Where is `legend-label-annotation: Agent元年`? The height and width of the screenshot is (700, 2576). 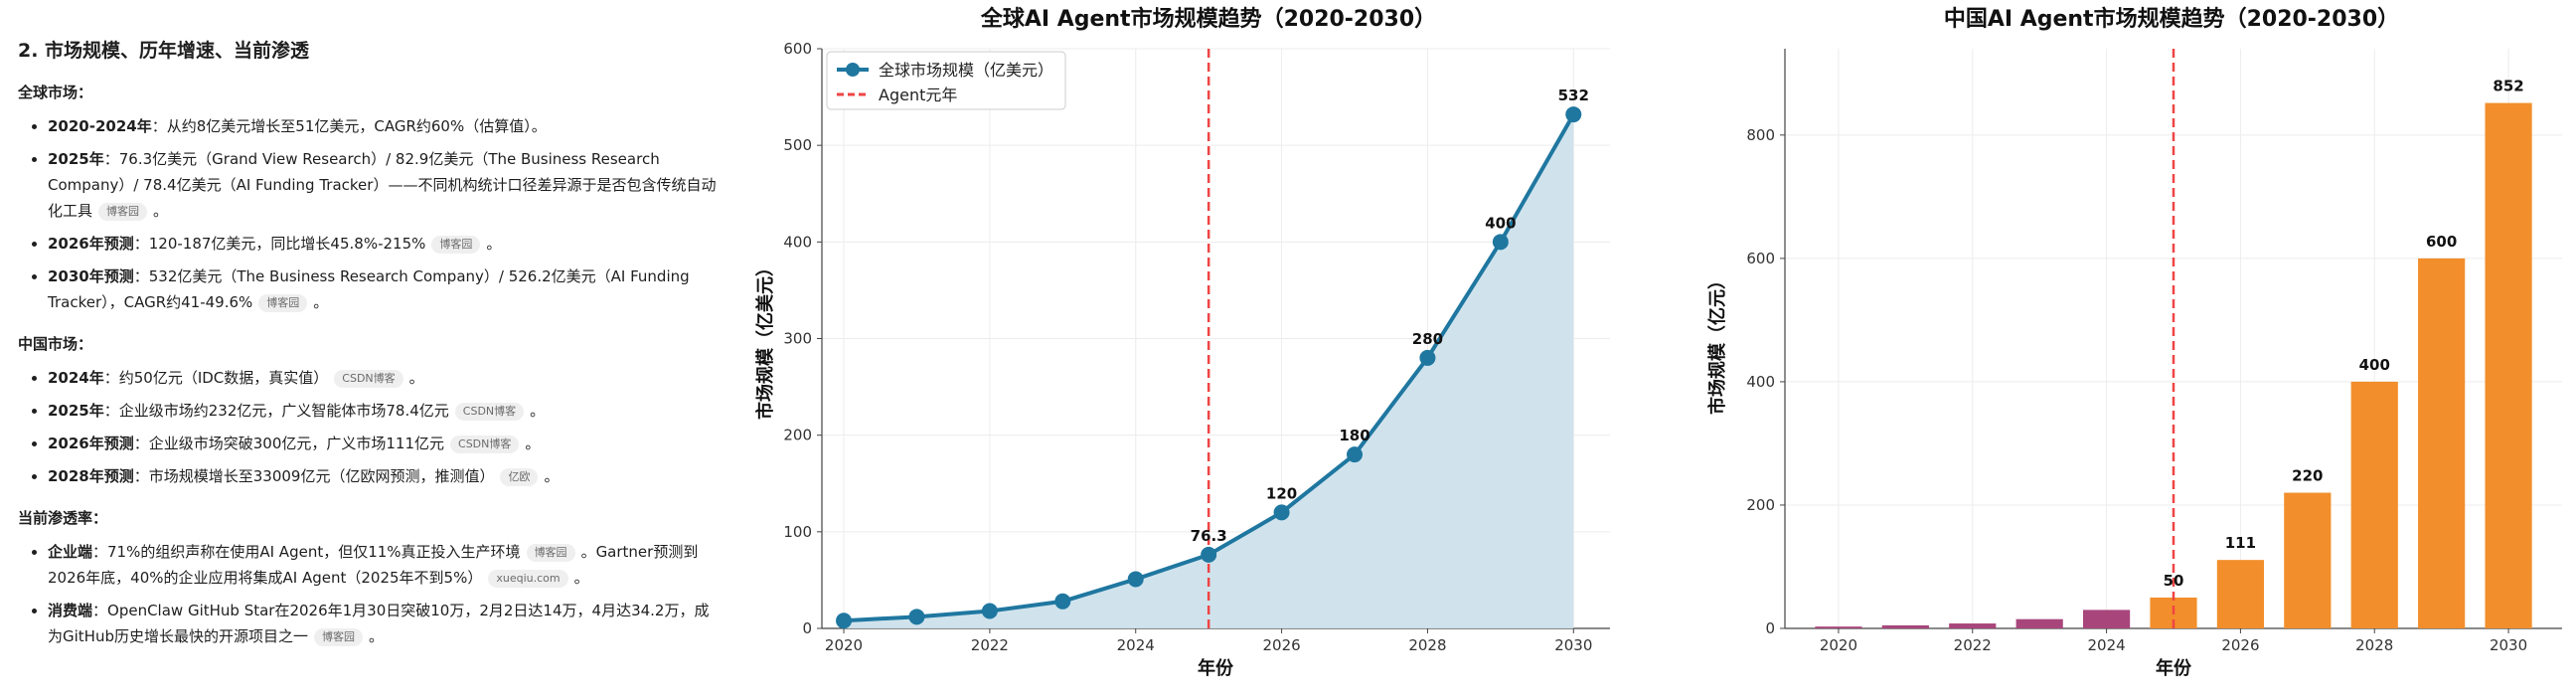
legend-label-annotation: Agent元年 is located at coordinates (918, 95).